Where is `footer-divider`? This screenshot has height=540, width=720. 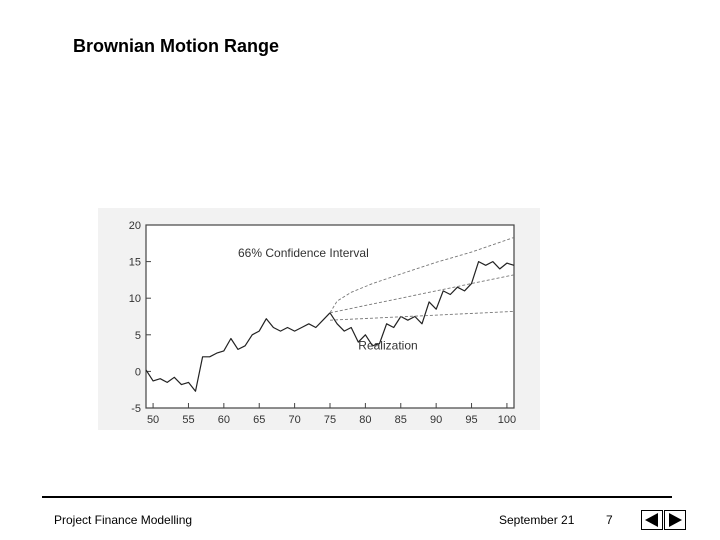
footer-divider is located at coordinates (357, 497).